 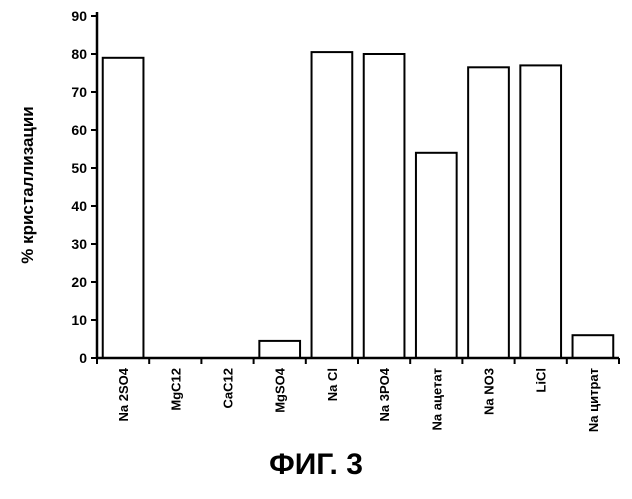 I want to click on x-category-label-3: MgSO4, so click(x=280, y=390).